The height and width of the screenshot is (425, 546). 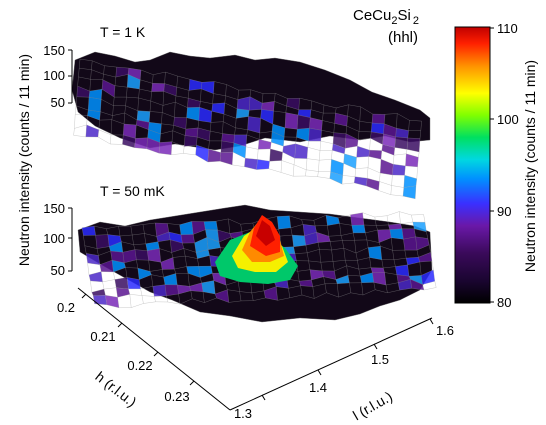 I want to click on z-ticklabel-top-100: 100, so click(x=54, y=75).